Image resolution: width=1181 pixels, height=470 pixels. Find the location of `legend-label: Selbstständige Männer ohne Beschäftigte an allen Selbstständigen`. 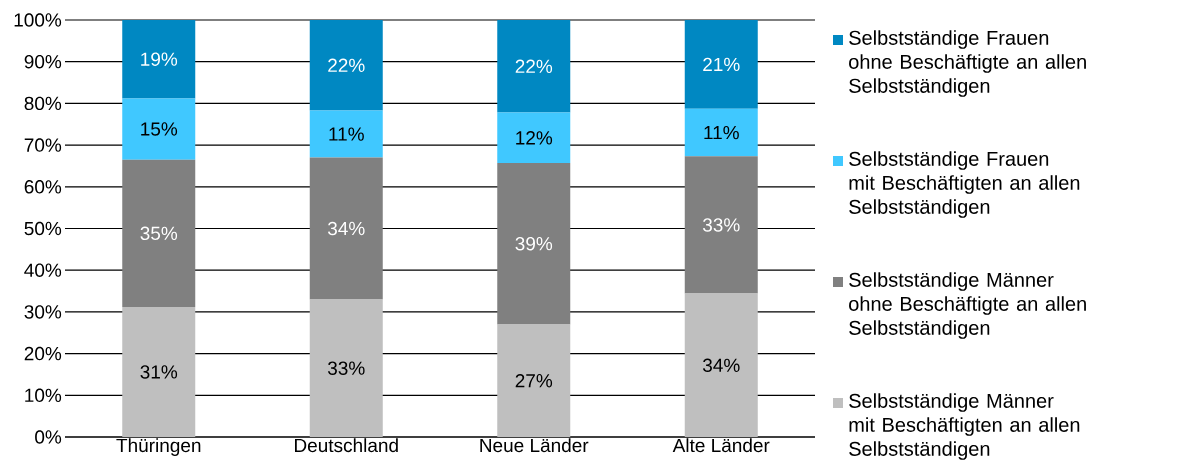

legend-label: Selbstständige Männer ohne Beschäftigte an allen Selbstständigen is located at coordinates (967, 305).